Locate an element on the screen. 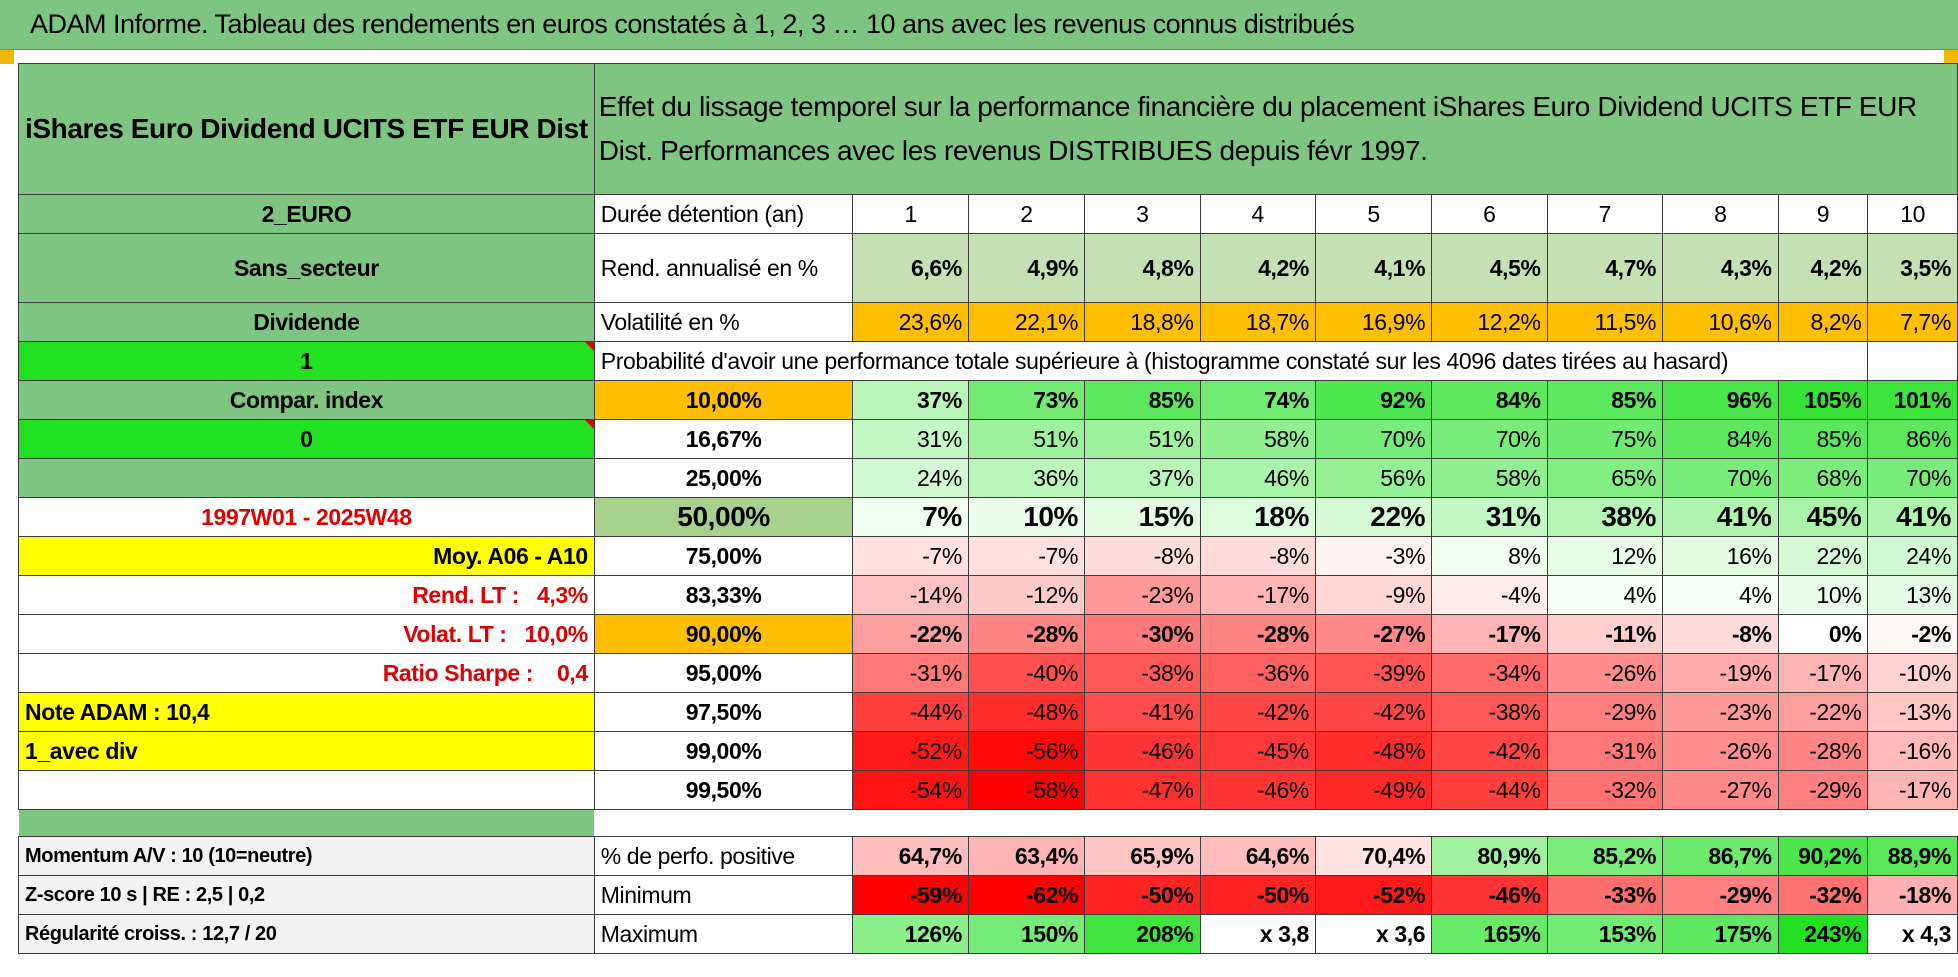 The height and width of the screenshot is (977, 1958). probability-cell: 85% is located at coordinates (1605, 400).